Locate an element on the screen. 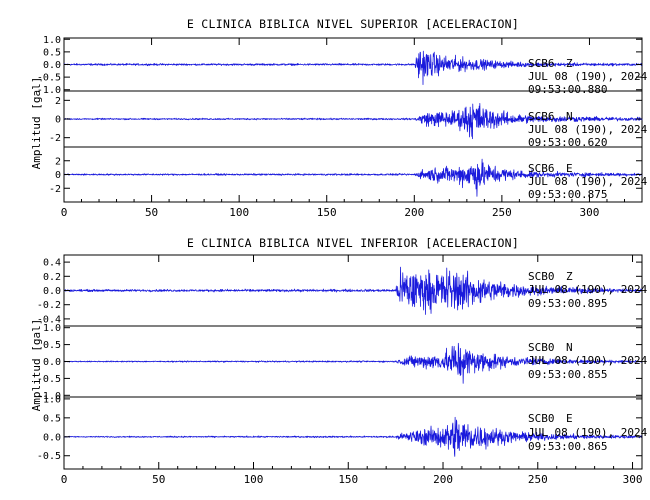 Image resolution: width=650 pixels, height=500 pixels. time-label: 09:53:00.880 is located at coordinates (567, 89).